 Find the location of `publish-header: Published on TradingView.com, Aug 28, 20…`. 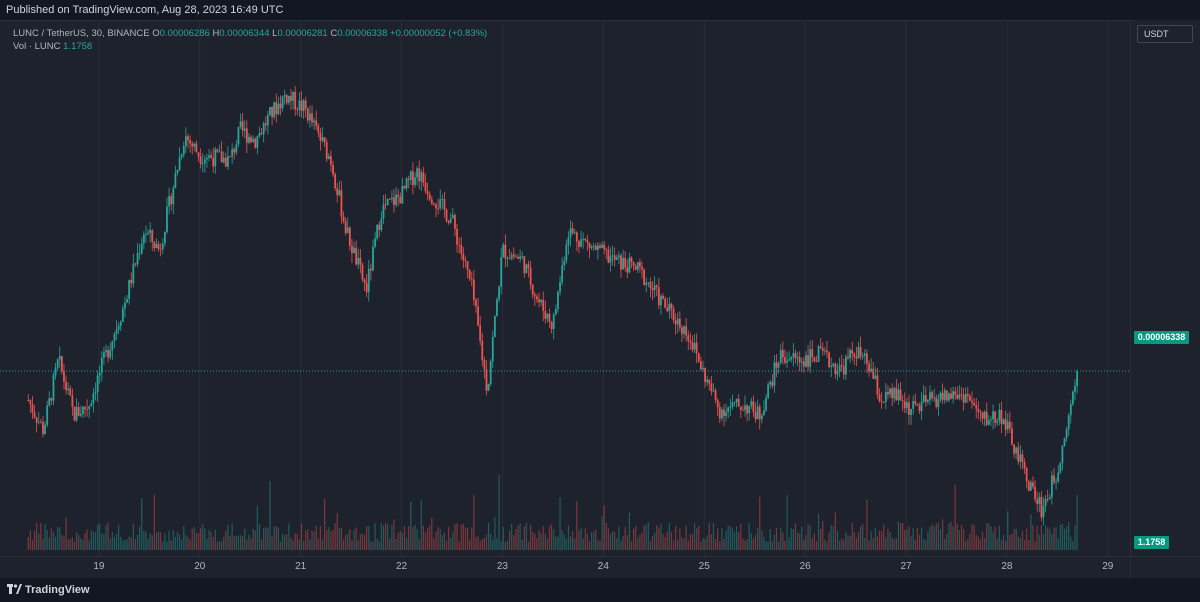

publish-header: Published on TradingView.com, Aug 28, 20… is located at coordinates (600, 10).